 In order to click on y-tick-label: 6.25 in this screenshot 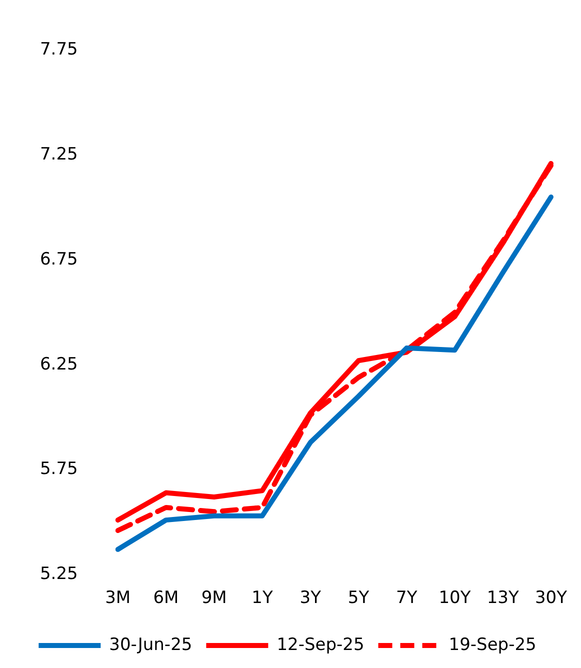, I will do `click(59, 364)`.